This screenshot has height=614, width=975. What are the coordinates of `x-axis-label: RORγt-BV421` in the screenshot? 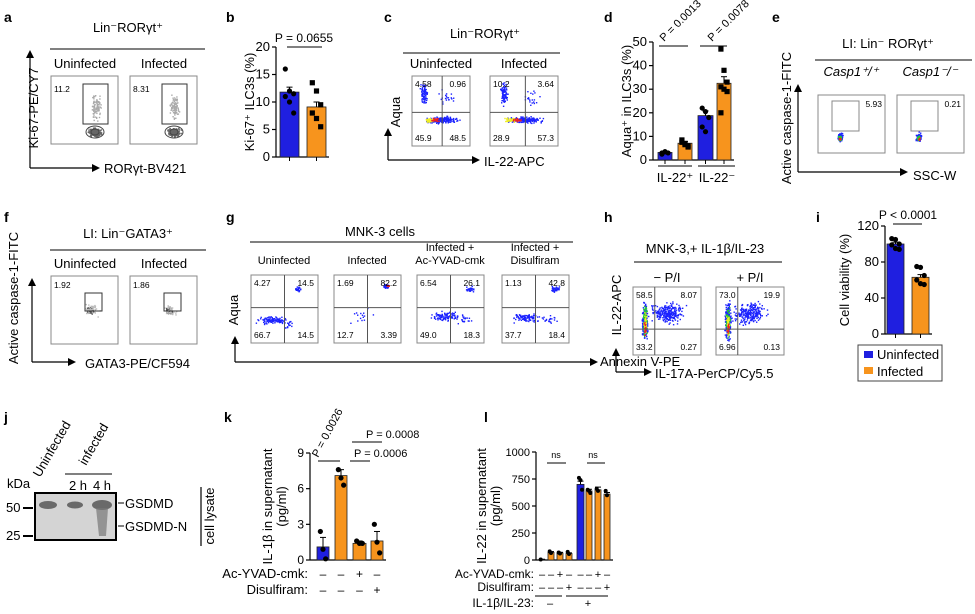 It's located at (145, 168).